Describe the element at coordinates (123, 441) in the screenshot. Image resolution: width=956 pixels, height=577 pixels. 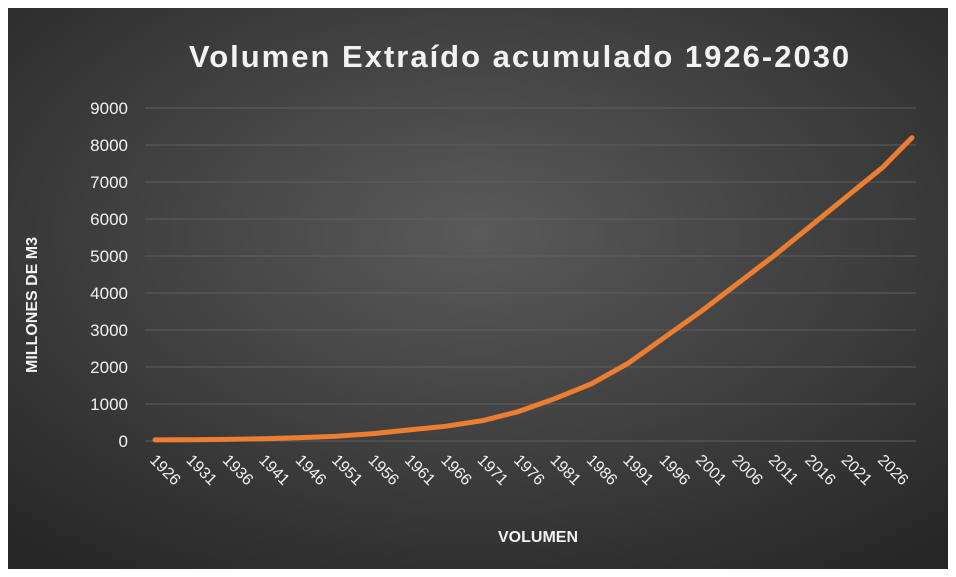
I see `y-tick-label: 0` at that location.